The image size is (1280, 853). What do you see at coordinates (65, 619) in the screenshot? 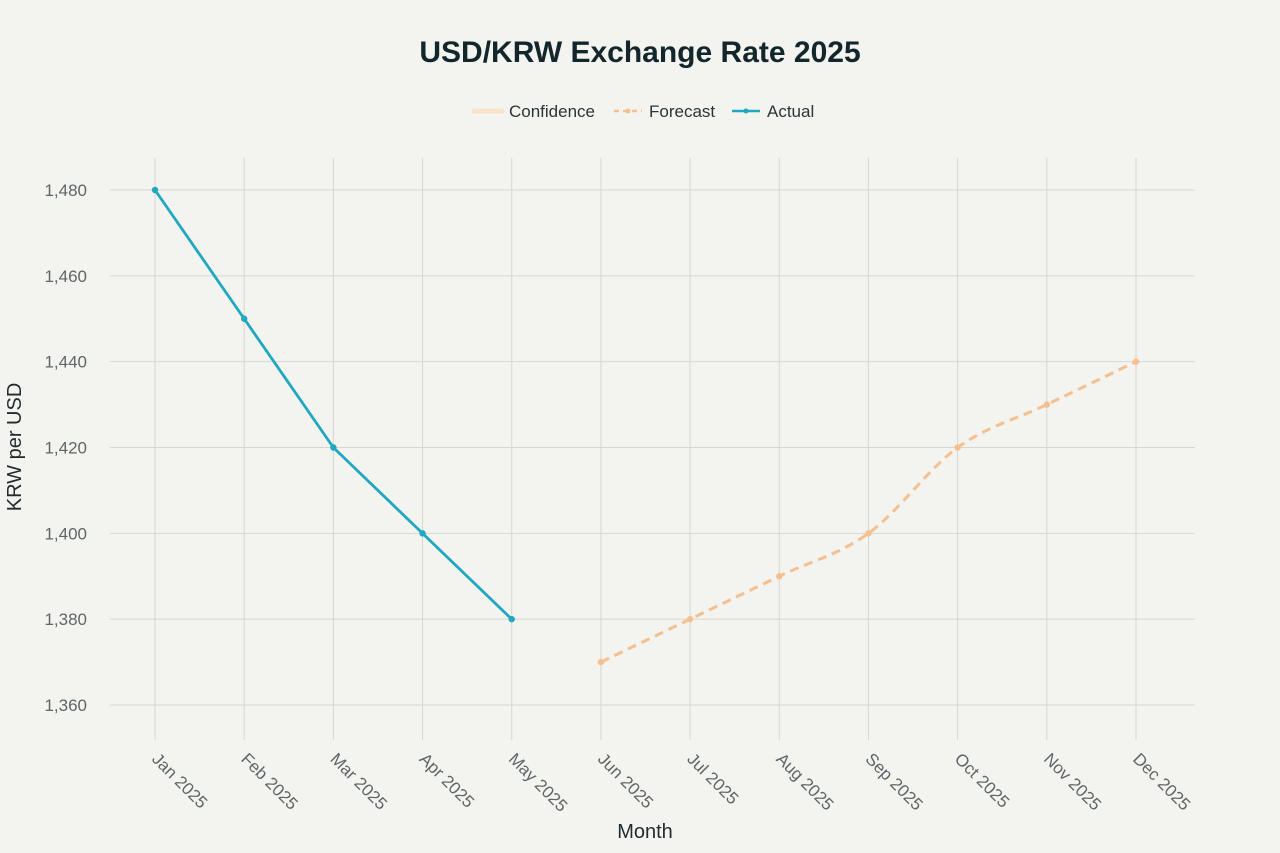
I see `y-tick-label: 1,380` at bounding box center [65, 619].